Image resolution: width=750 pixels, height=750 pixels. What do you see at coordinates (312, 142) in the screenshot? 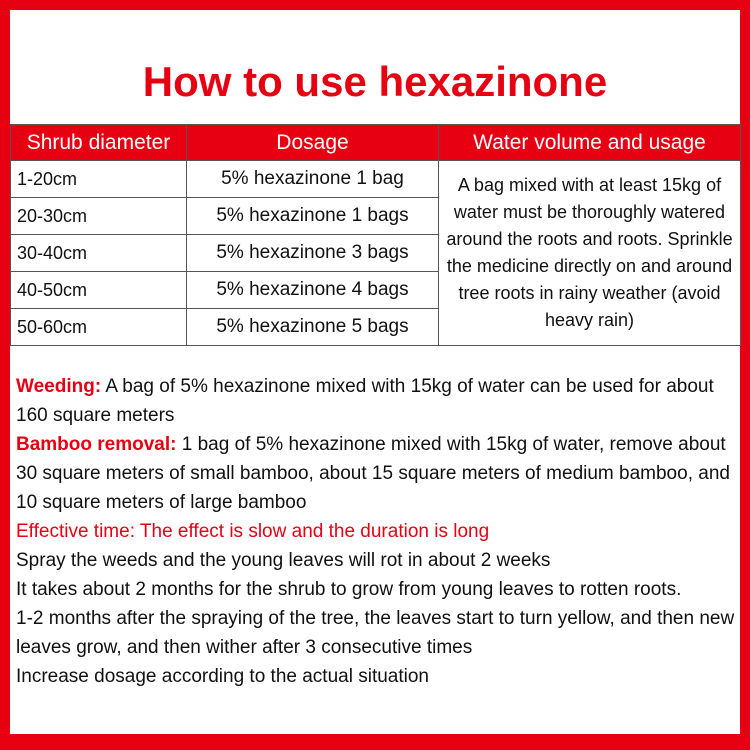
I see `header-dosage: Dosage` at bounding box center [312, 142].